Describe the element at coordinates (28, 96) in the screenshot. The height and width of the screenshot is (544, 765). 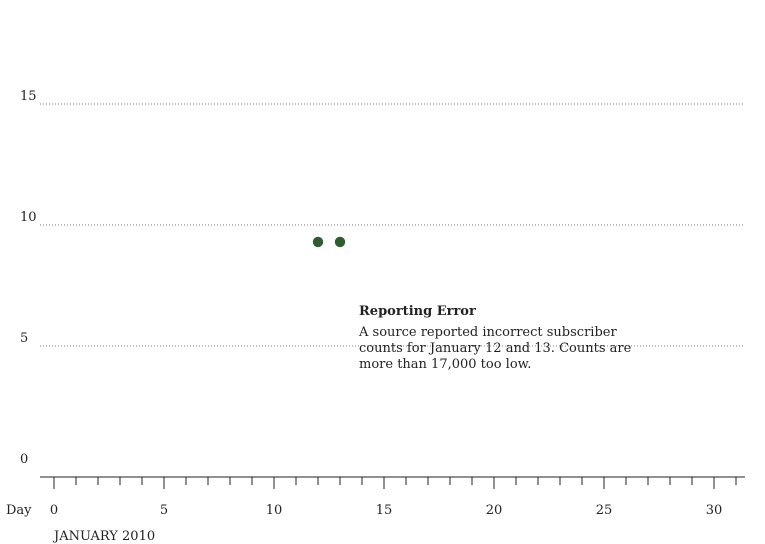
I see `y-tick-label-15: 15` at that location.